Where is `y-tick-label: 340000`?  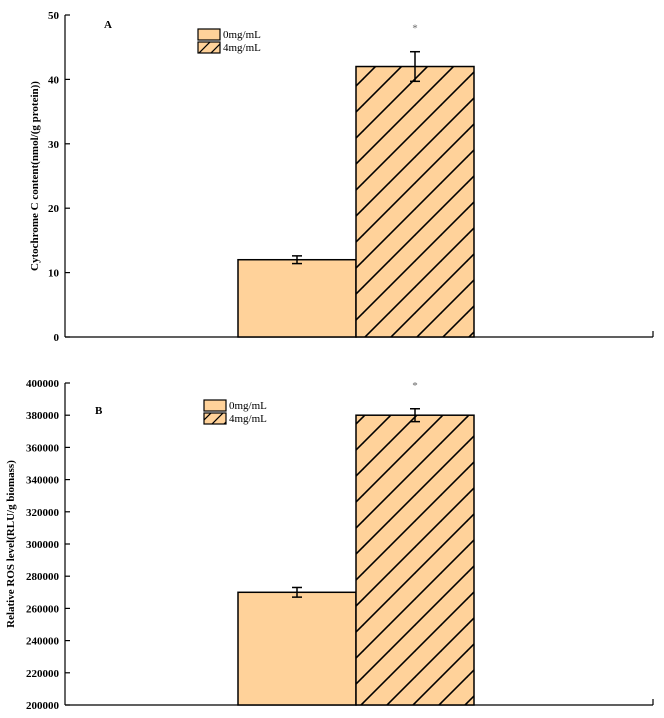 y-tick-label: 340000 is located at coordinates (43, 481).